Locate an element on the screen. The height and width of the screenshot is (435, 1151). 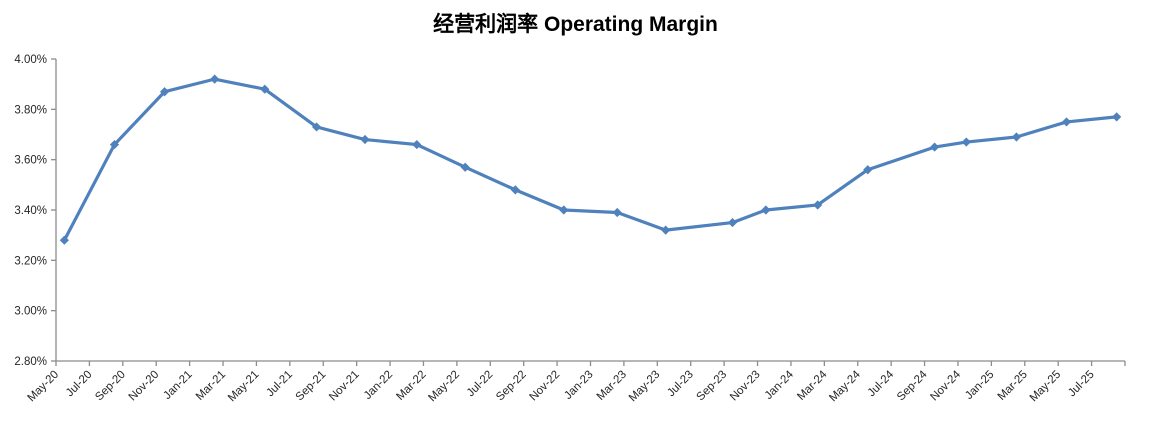
y-axis-tick-label: 2.80% is located at coordinates (30, 362).